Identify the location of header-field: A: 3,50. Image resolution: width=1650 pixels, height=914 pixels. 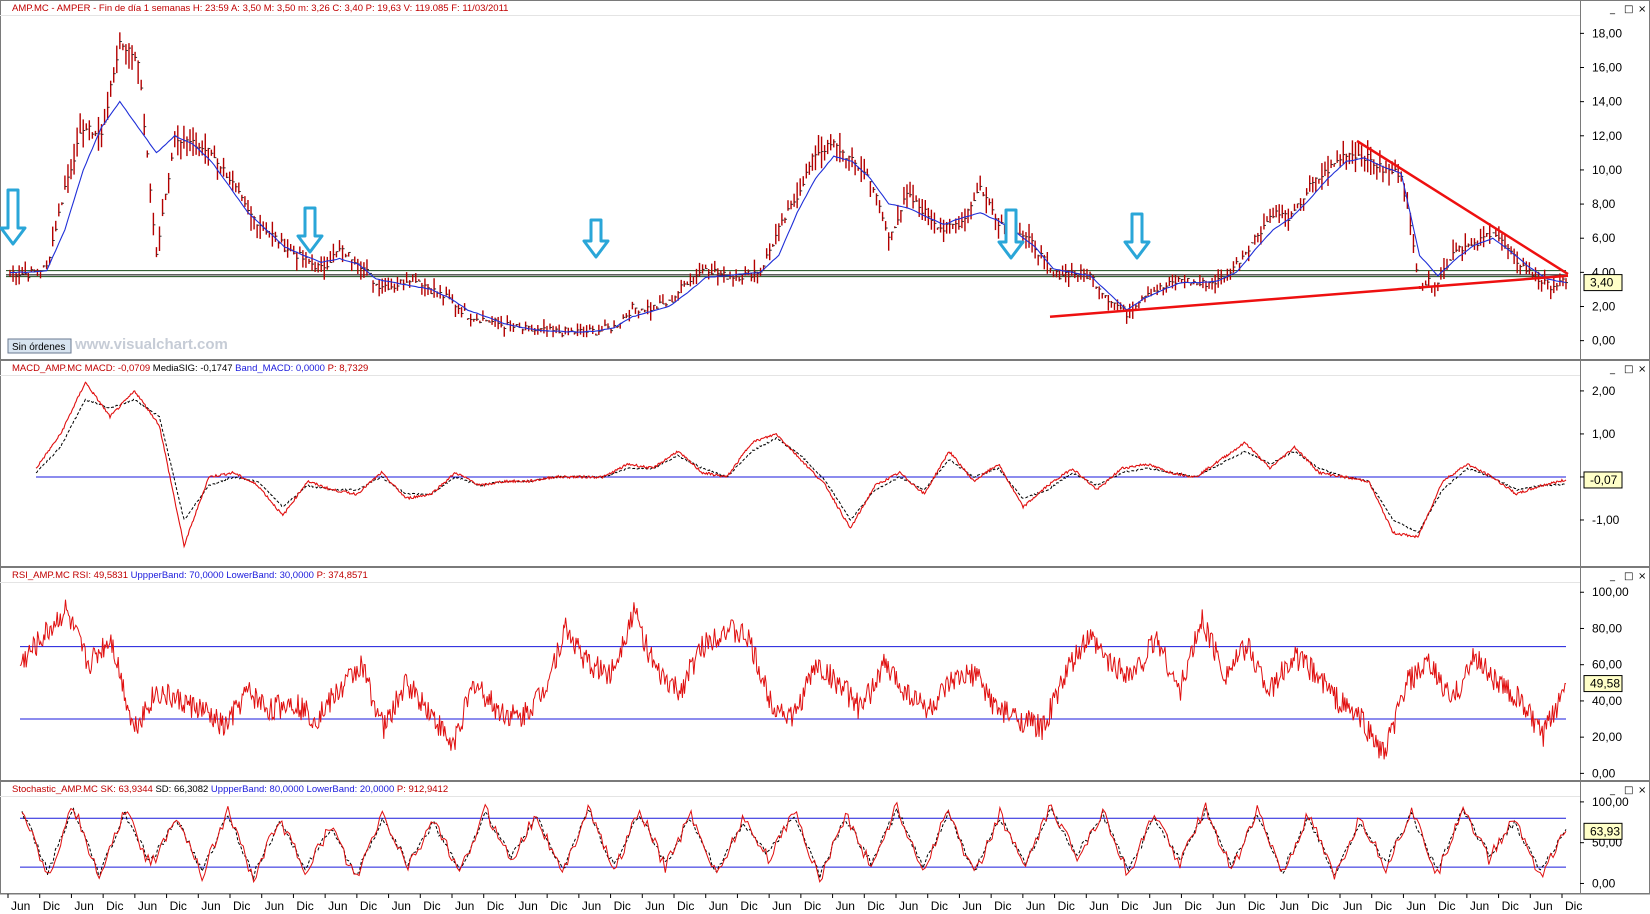
(245, 8).